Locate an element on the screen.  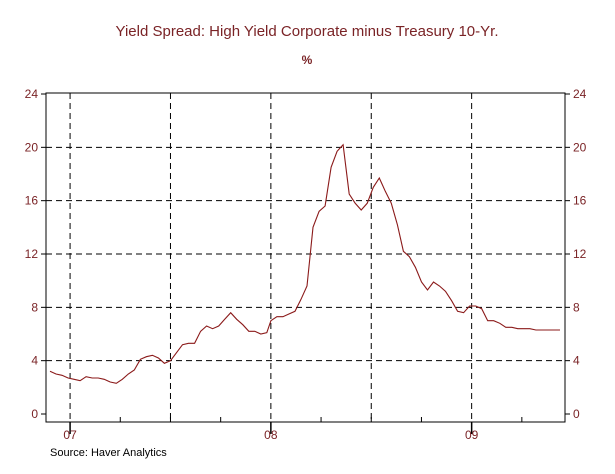
y-tick-label-right: 12 is located at coordinates (580, 254).